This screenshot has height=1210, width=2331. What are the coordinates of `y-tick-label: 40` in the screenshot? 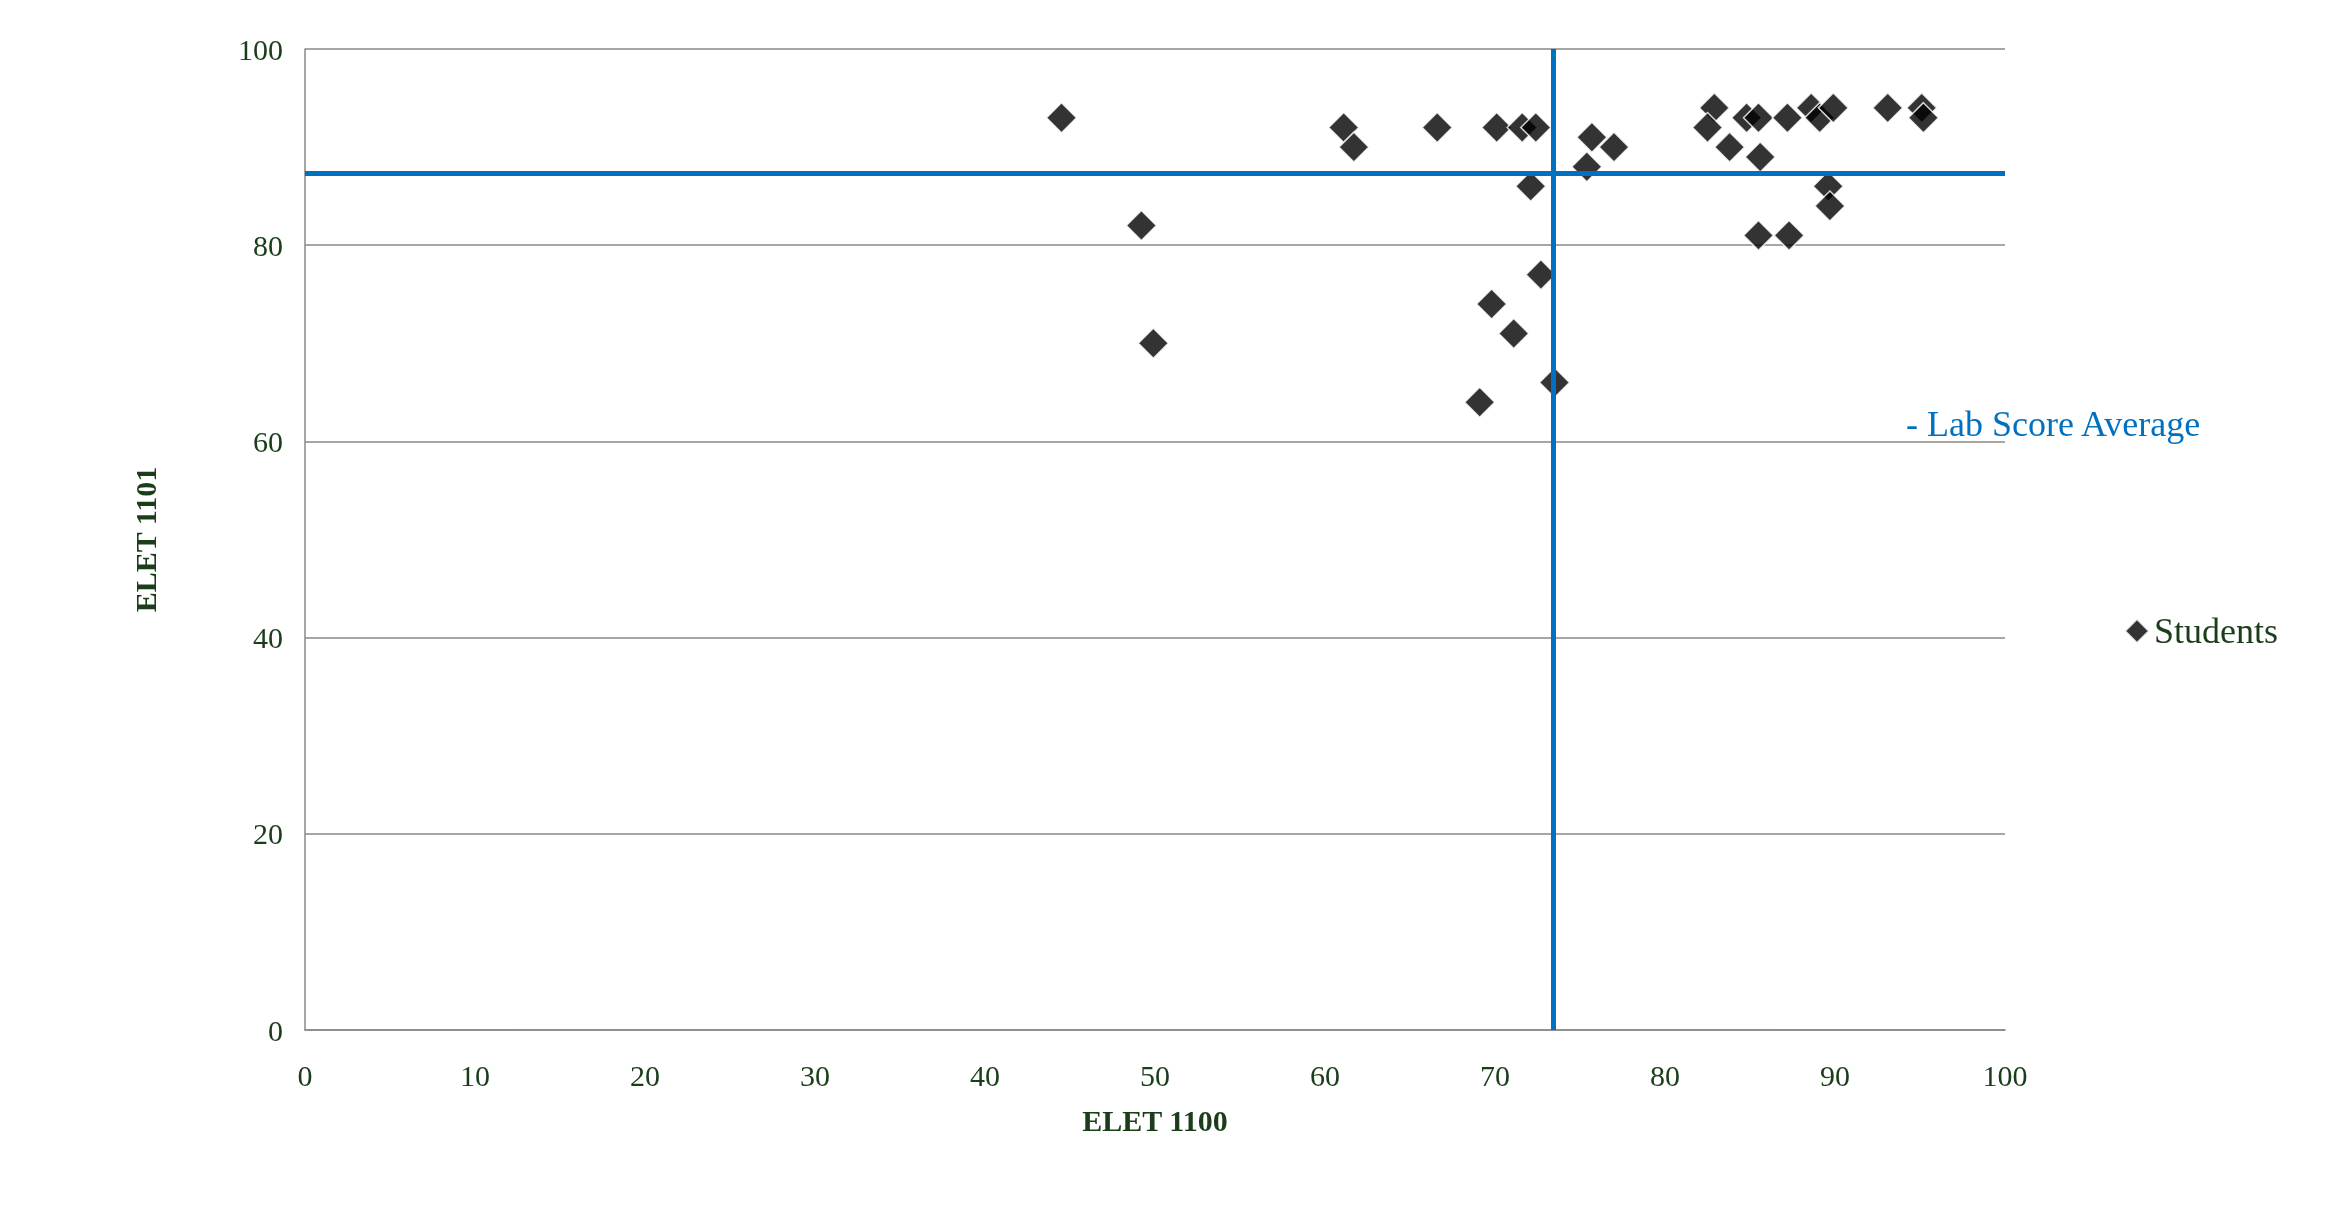 It's located at (268, 638).